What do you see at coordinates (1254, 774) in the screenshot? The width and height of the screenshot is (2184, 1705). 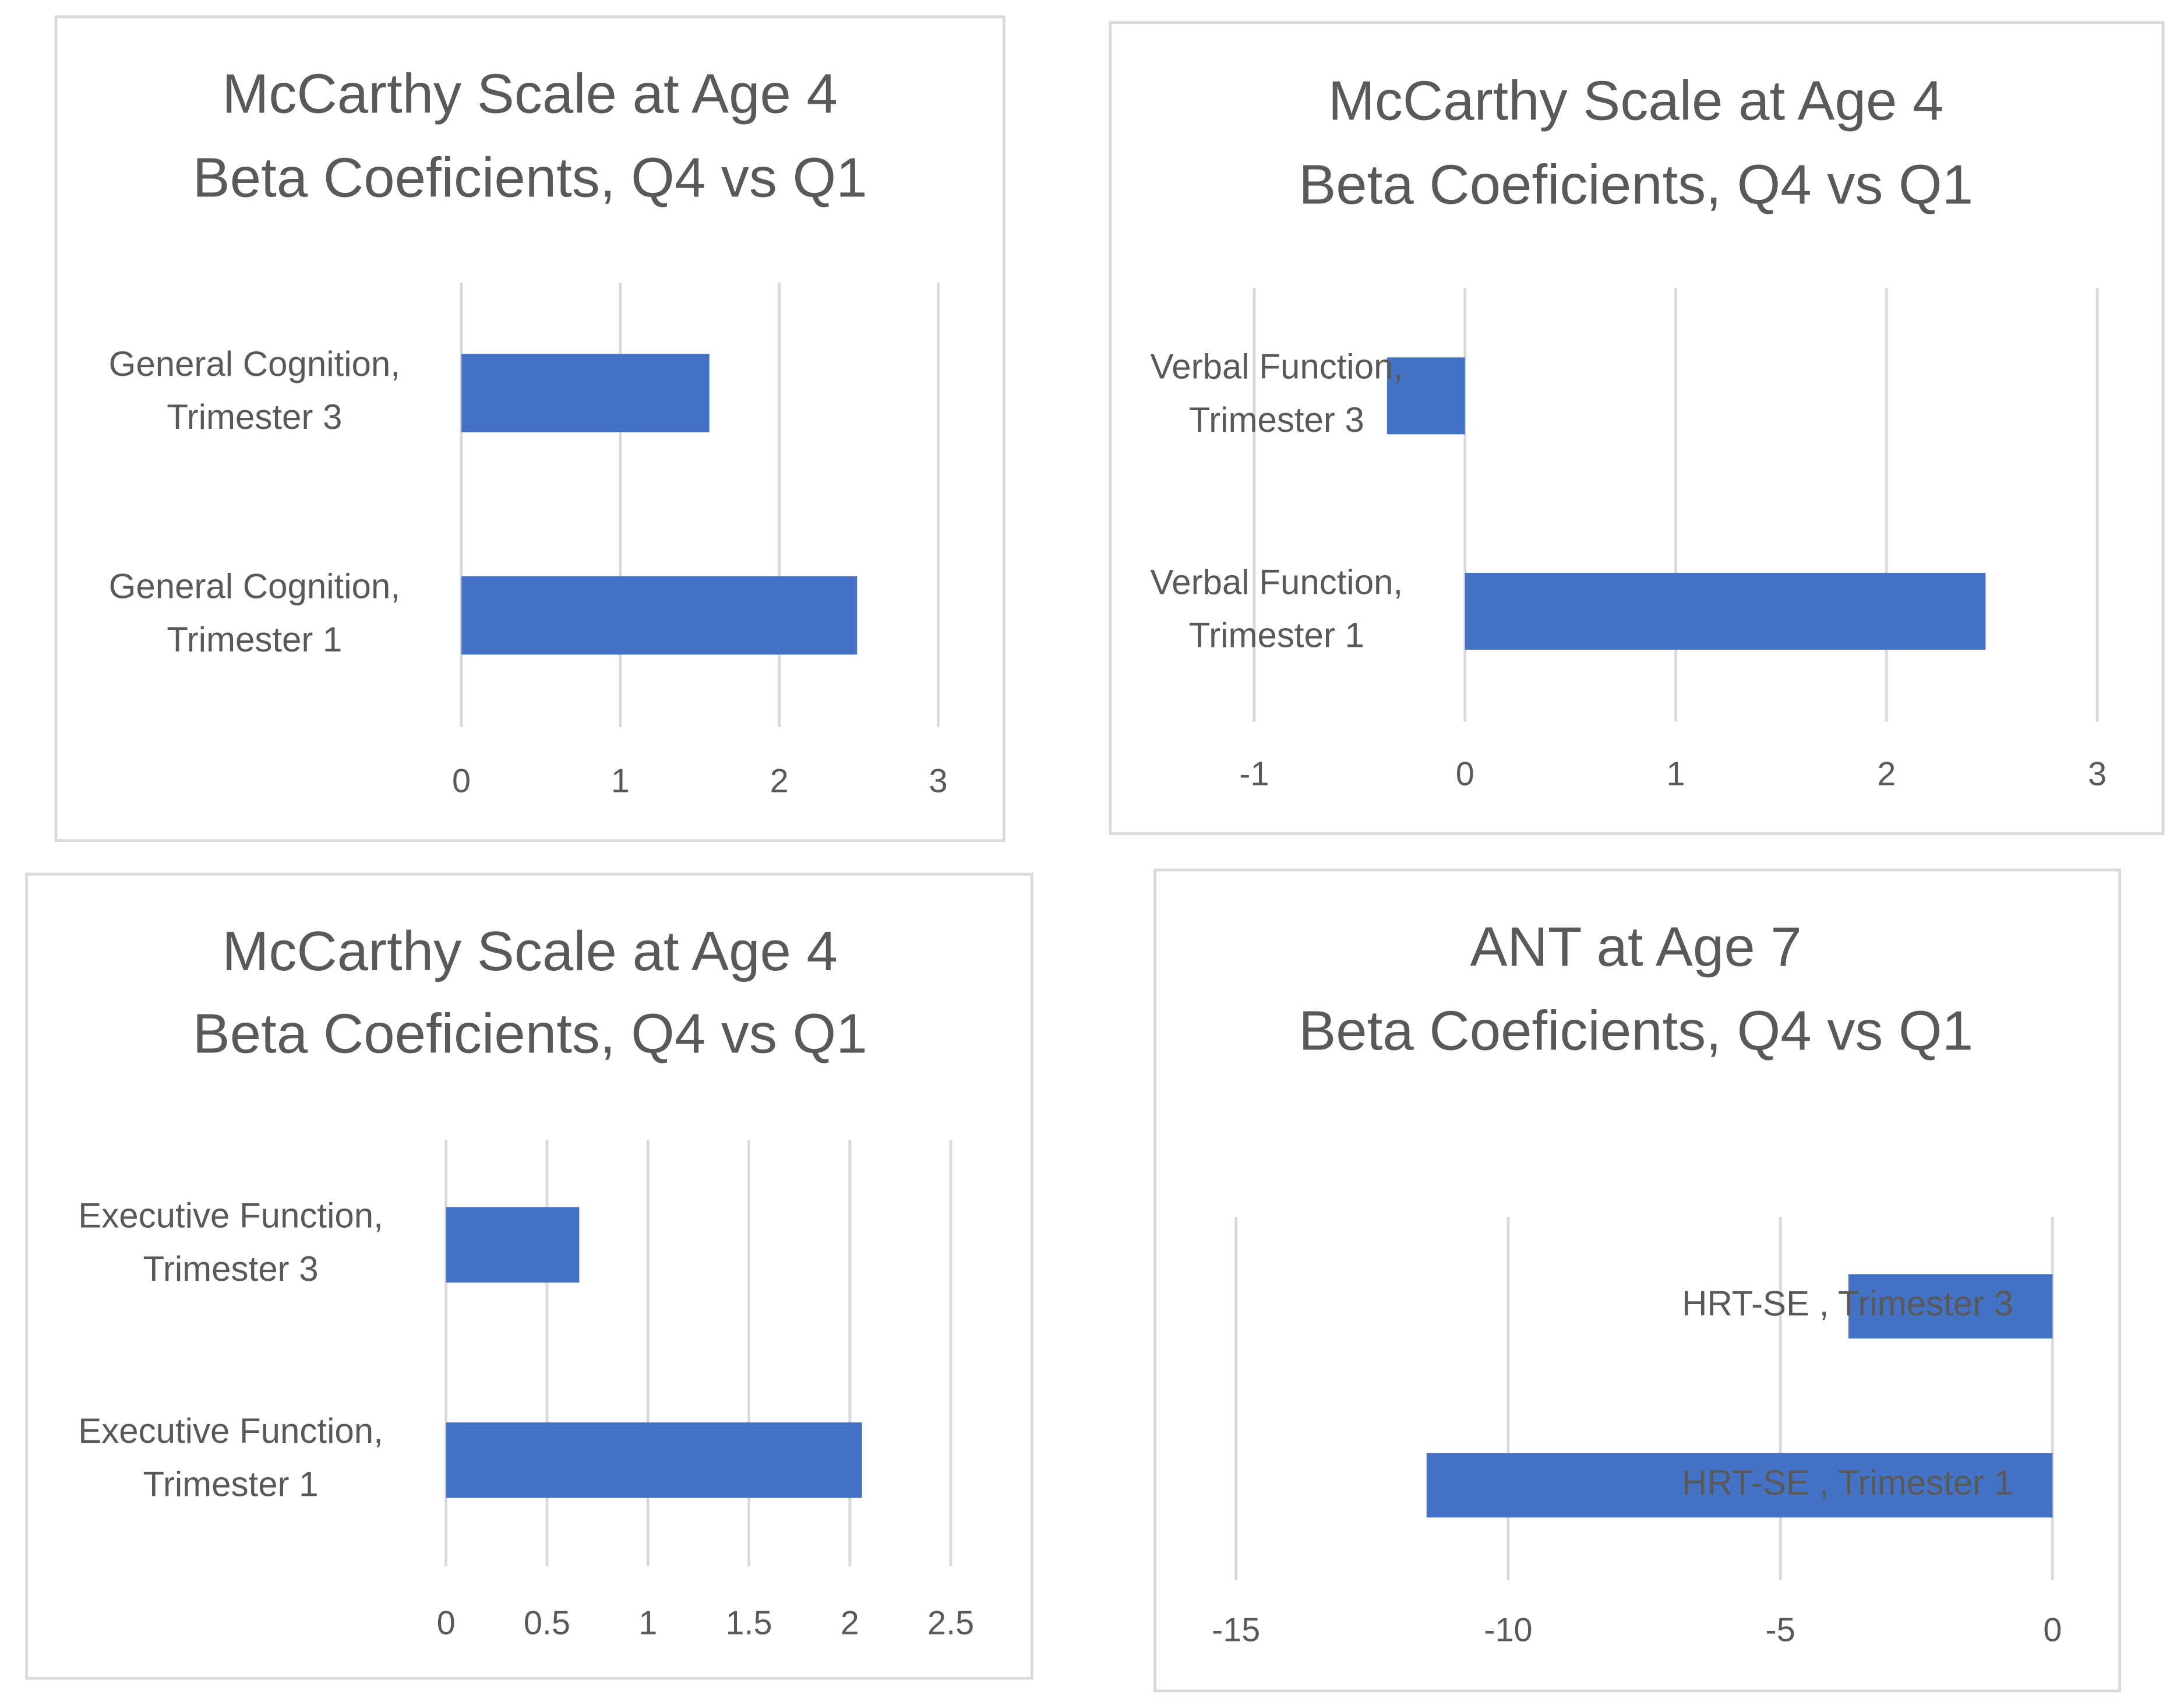 I see `x-tick-label: -1` at bounding box center [1254, 774].